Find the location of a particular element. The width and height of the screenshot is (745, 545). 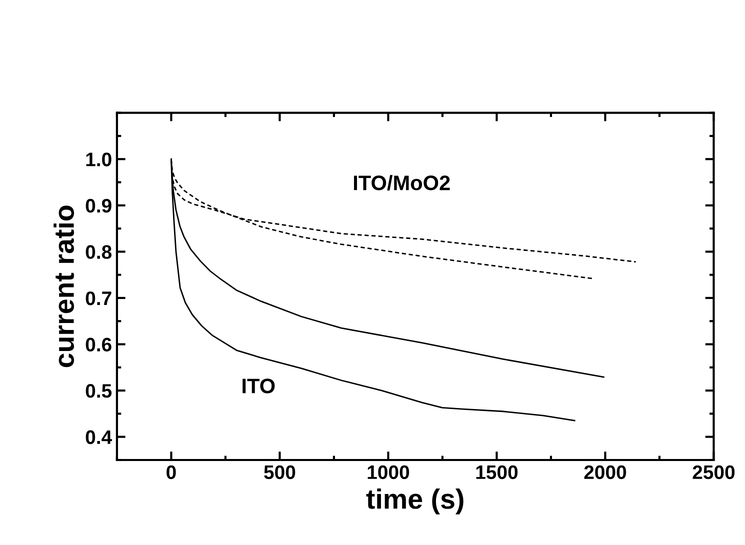

x-tick-label: 2000 is located at coordinates (605, 472).